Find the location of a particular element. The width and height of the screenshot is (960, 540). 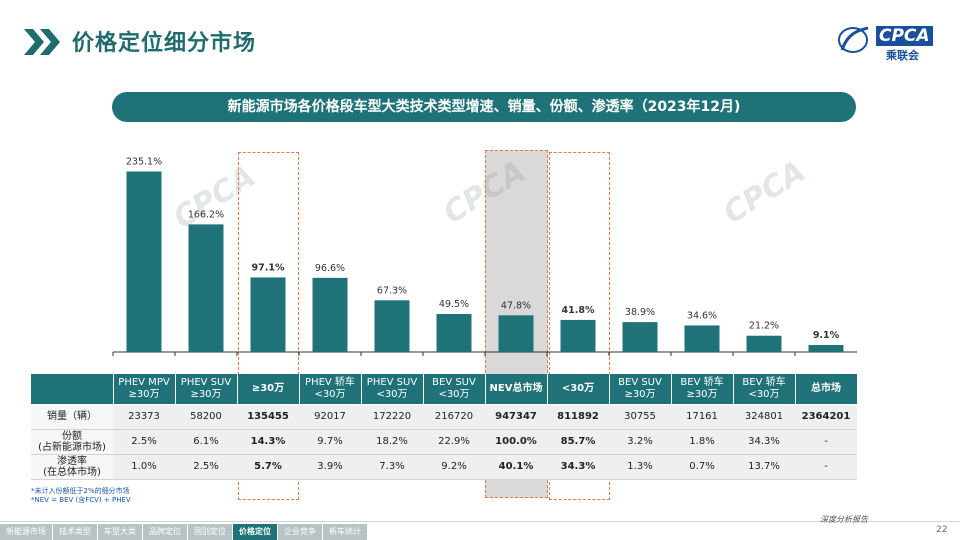

column-header: BEV 轿车 <30万 is located at coordinates (764, 389).